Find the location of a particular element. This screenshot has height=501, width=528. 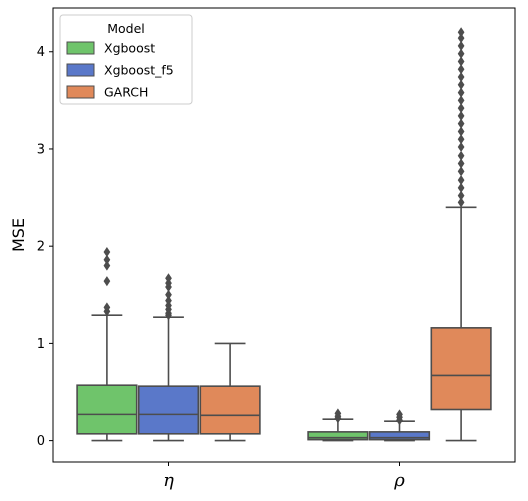

legend-label: GARCH is located at coordinates (126, 92).